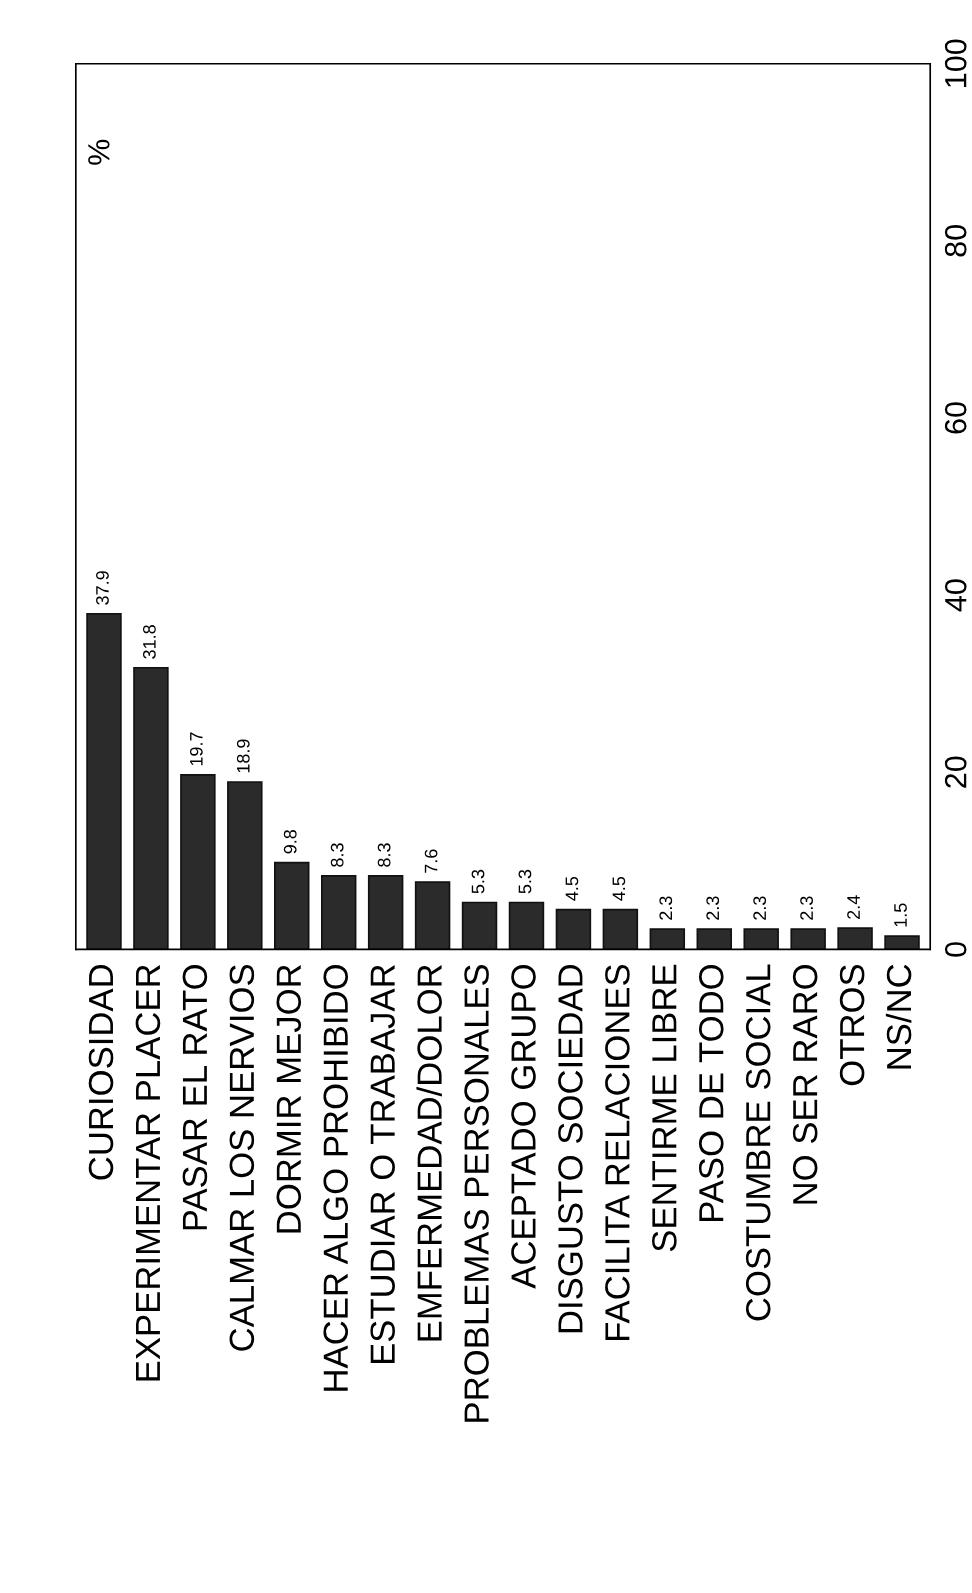 This screenshot has height=1593, width=972. I want to click on x-tick-label: COSTUMBRE SOCIAL, so click(758, 1142).